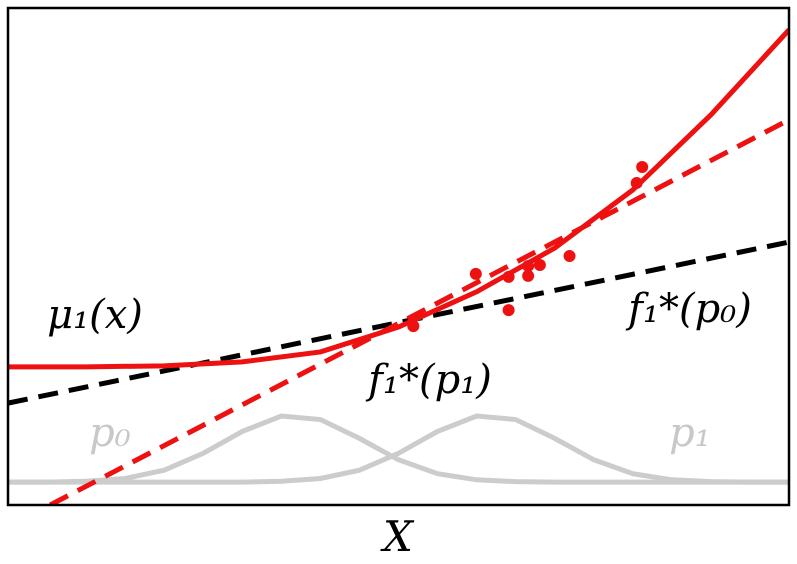  Describe the element at coordinates (397, 536) in the screenshot. I see `x-axis-label: X` at that location.